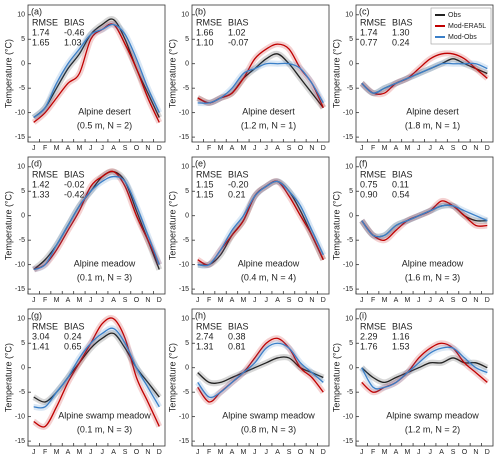 The width and height of the screenshot is (500, 456). I want to click on stats-value: 0.11, so click(400, 184).